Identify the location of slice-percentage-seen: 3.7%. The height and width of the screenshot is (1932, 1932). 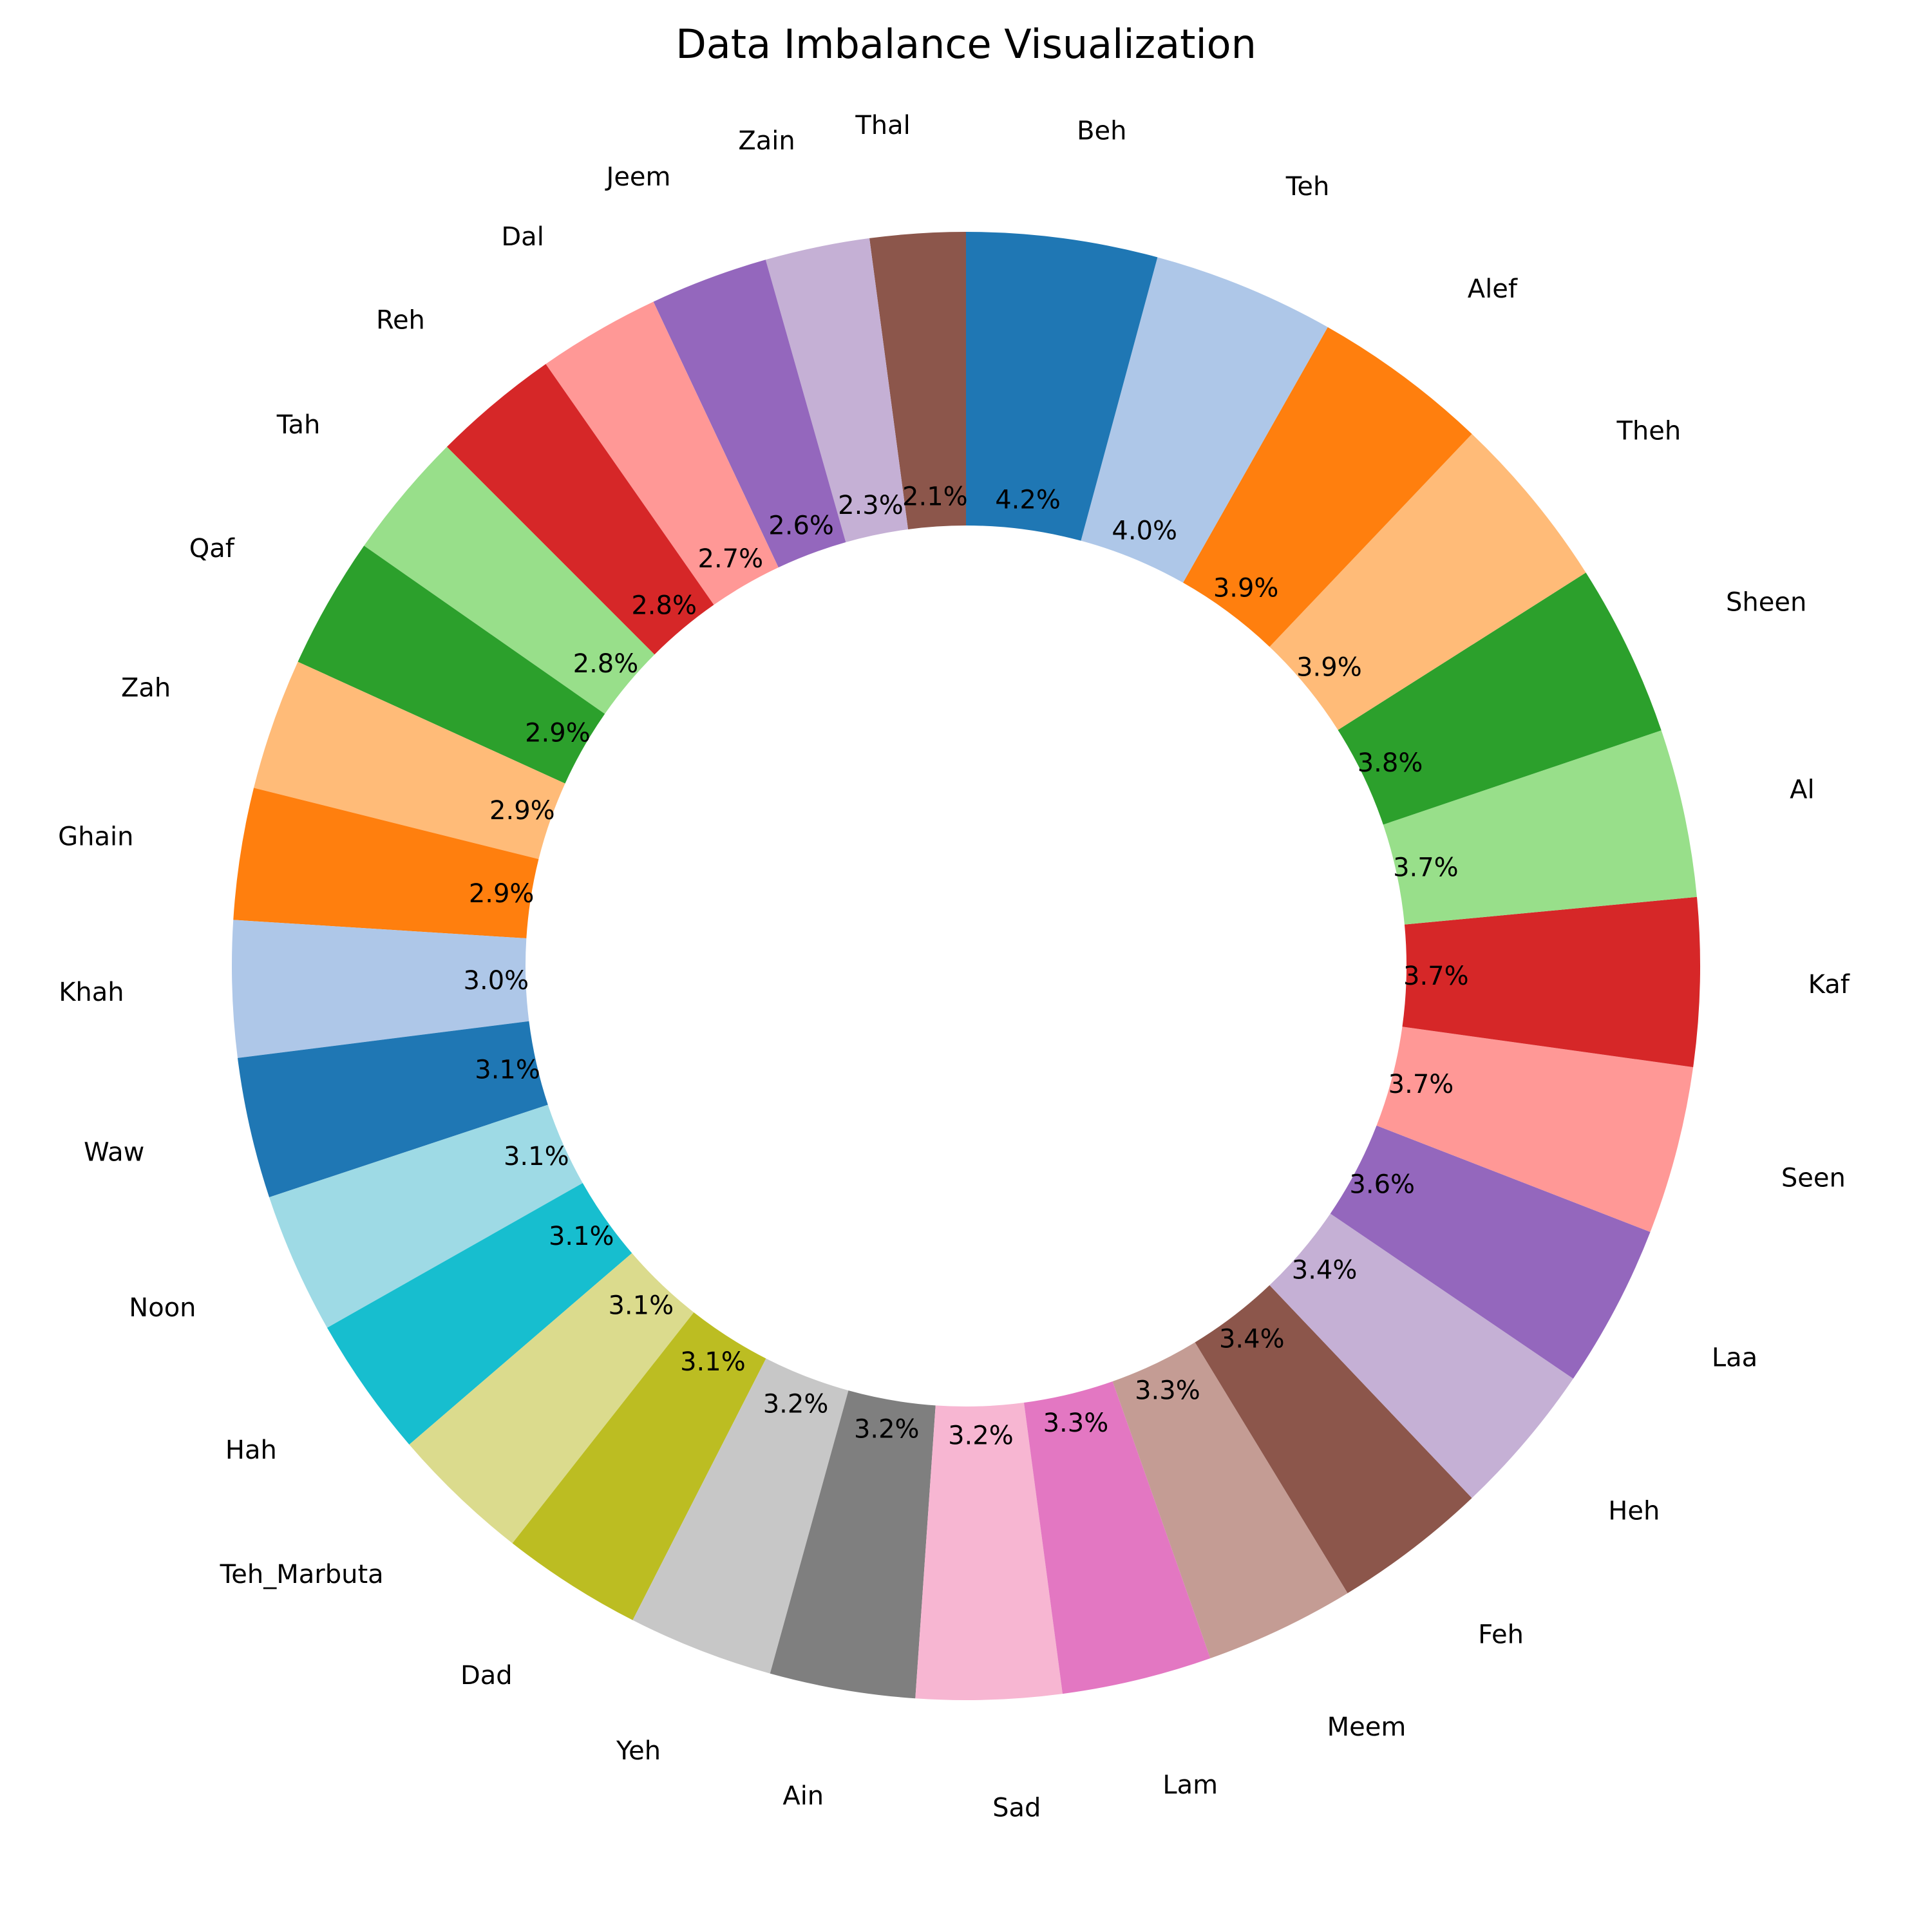
(1421, 1084).